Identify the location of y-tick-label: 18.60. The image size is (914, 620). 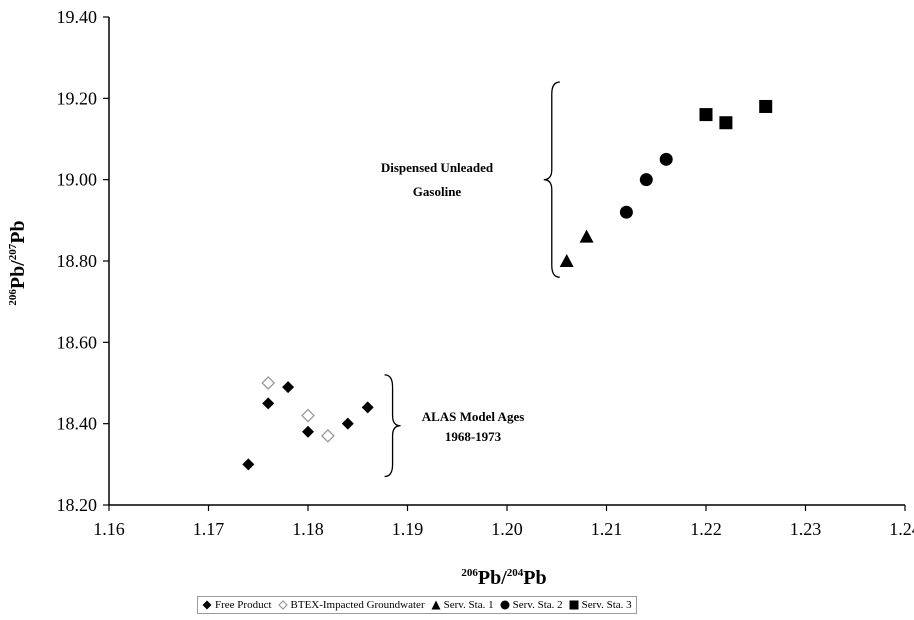
(77, 342).